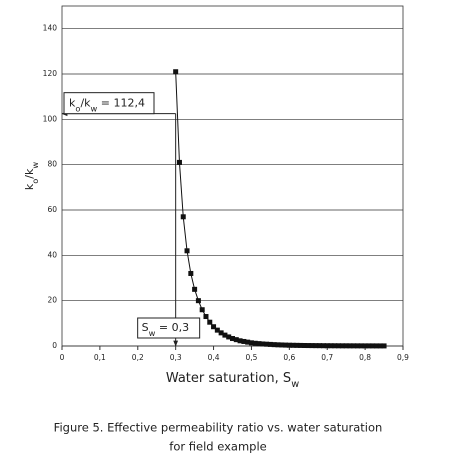  I want to click on y-tick-label: 100, so click(50, 118).